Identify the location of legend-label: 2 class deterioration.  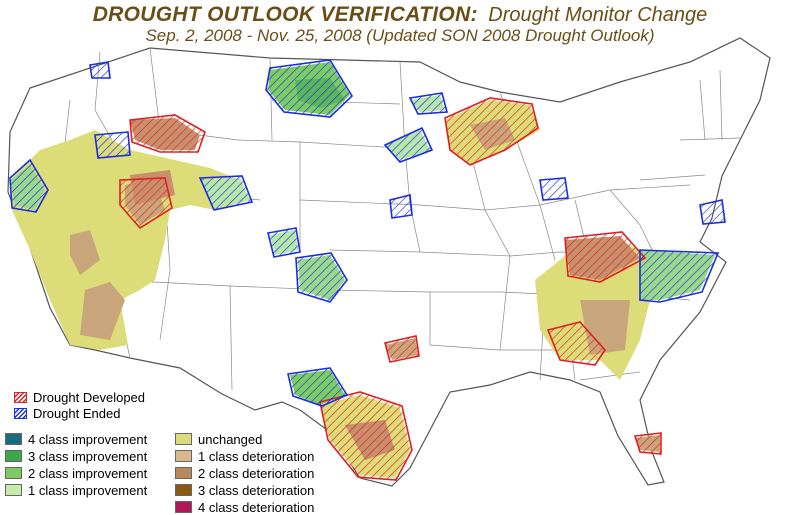
(256, 473).